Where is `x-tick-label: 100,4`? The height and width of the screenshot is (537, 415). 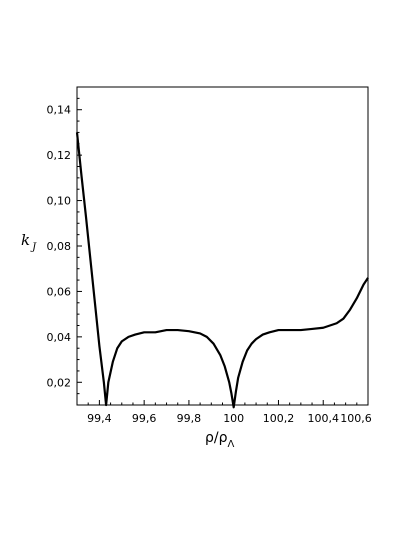
x-tick-label: 100,4 is located at coordinates (323, 418).